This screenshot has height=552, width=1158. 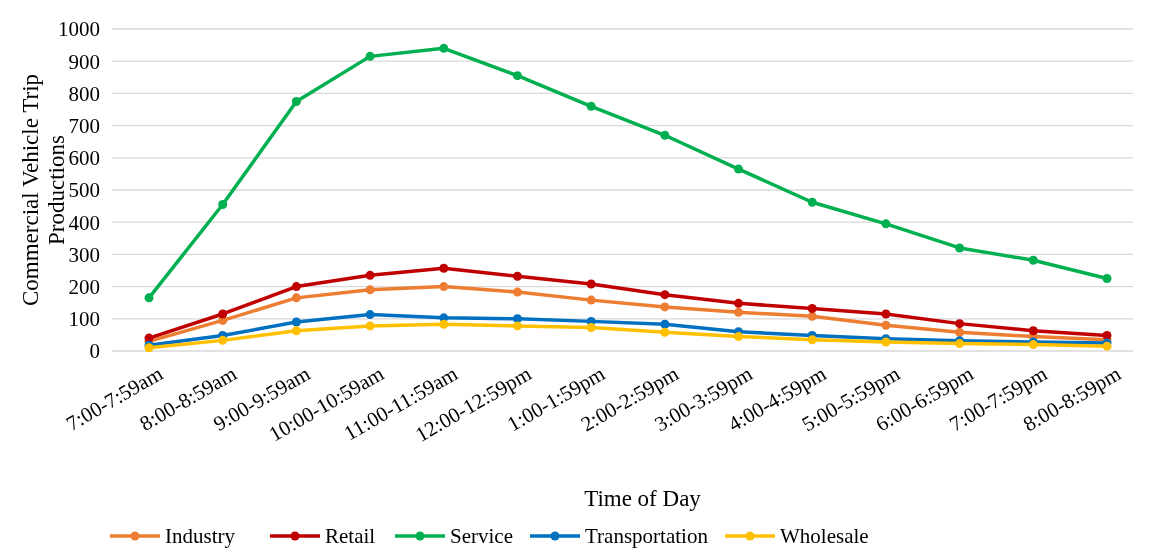 I want to click on legend-label: Industry, so click(x=200, y=536).